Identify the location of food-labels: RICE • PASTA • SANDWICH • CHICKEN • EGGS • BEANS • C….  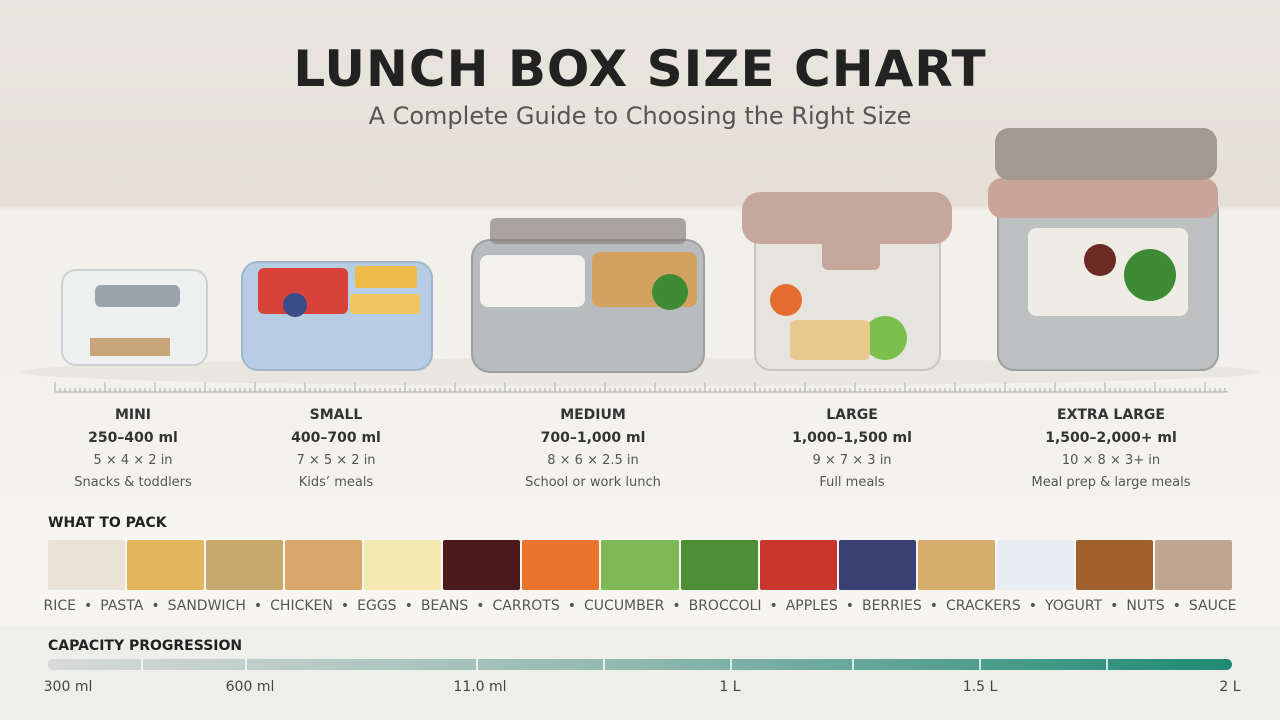
(640, 606).